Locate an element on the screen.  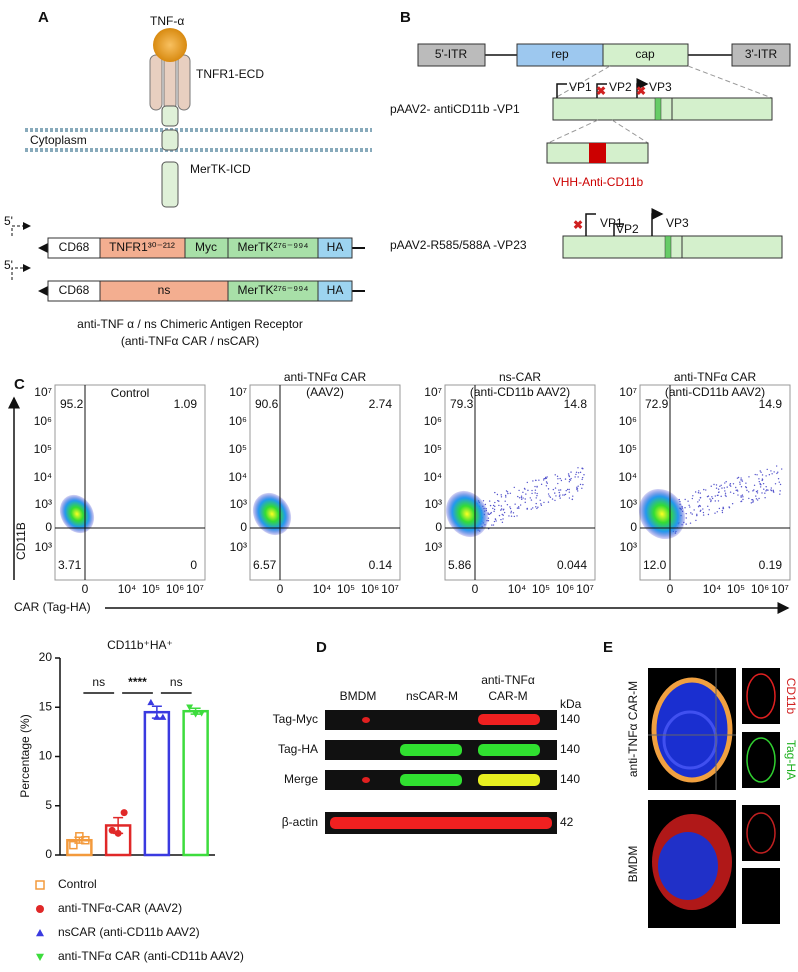
y-axis-label: CD11B is located at coordinates (21, 541).